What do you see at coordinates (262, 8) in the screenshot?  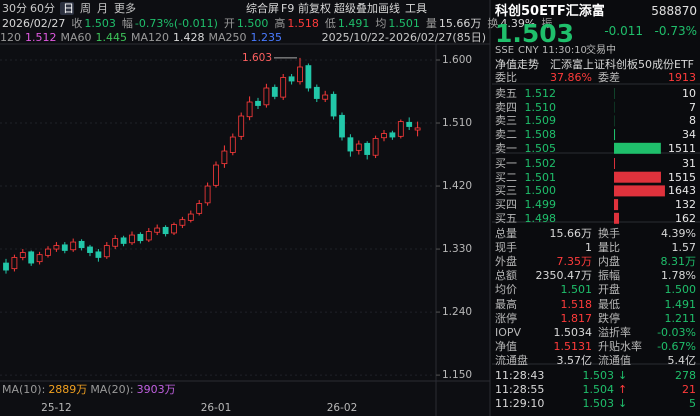 I see `tool-button: 综合屏` at bounding box center [262, 8].